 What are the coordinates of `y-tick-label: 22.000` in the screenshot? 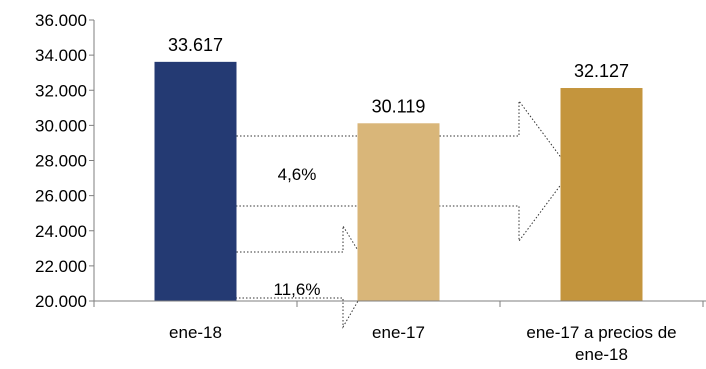 It's located at (61, 266).